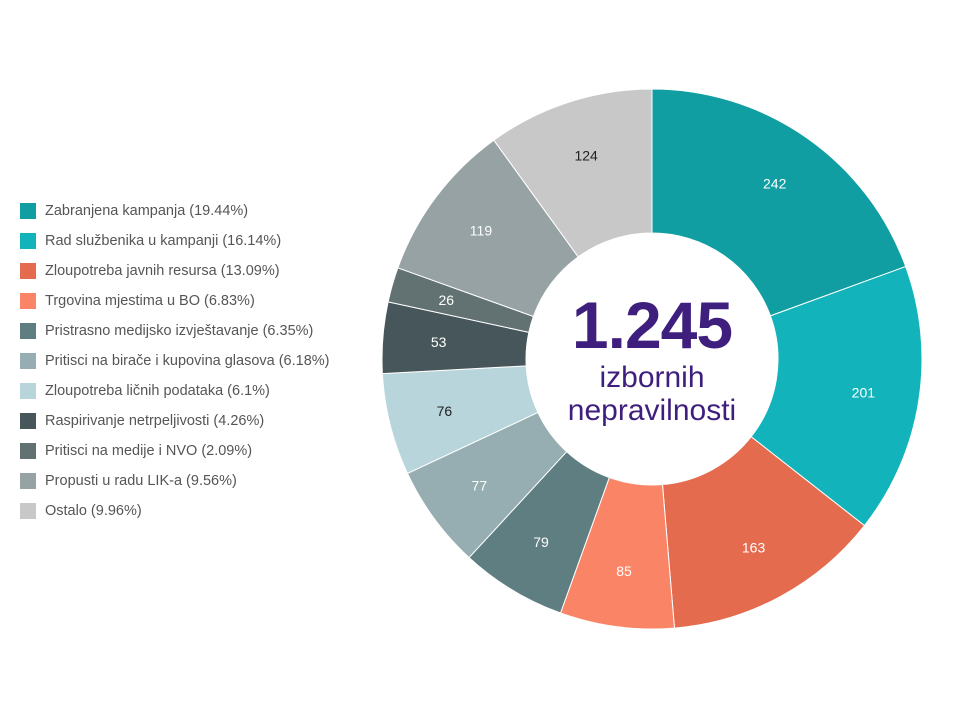 The height and width of the screenshot is (720, 960). I want to click on legend-item-1: Rad službenika u kampanji (16.14%), so click(175, 241).